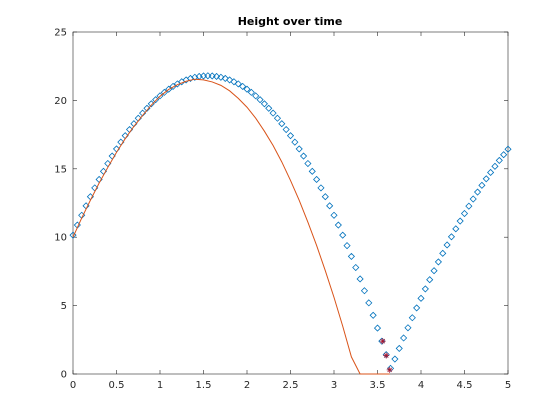  What do you see at coordinates (64, 375) in the screenshot?
I see `y-tick-label: 0` at bounding box center [64, 375].